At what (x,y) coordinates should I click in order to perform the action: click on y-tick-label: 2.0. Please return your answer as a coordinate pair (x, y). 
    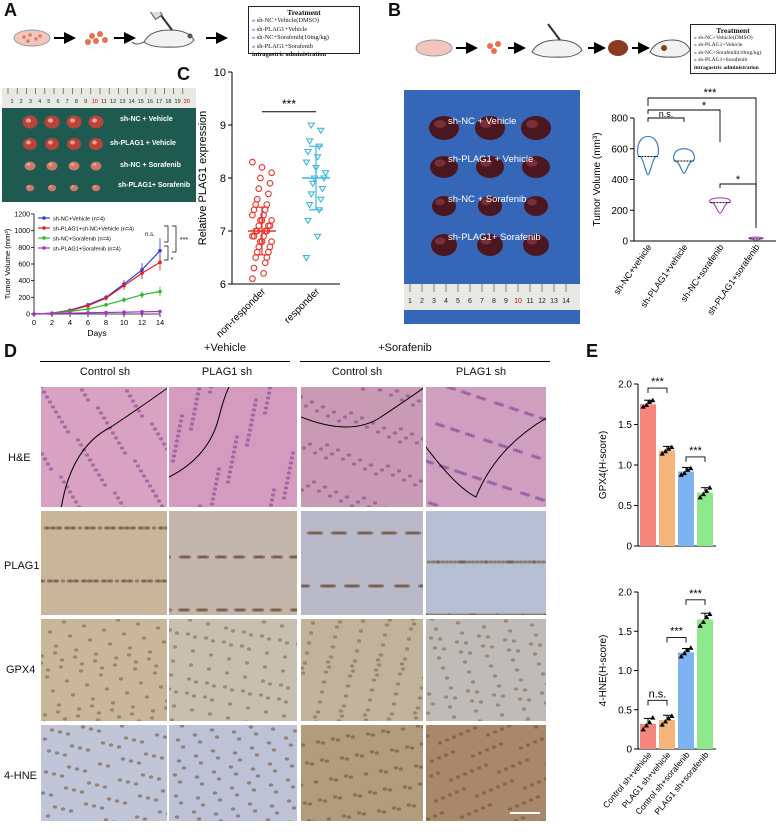
    Looking at the image, I should click on (625, 593).